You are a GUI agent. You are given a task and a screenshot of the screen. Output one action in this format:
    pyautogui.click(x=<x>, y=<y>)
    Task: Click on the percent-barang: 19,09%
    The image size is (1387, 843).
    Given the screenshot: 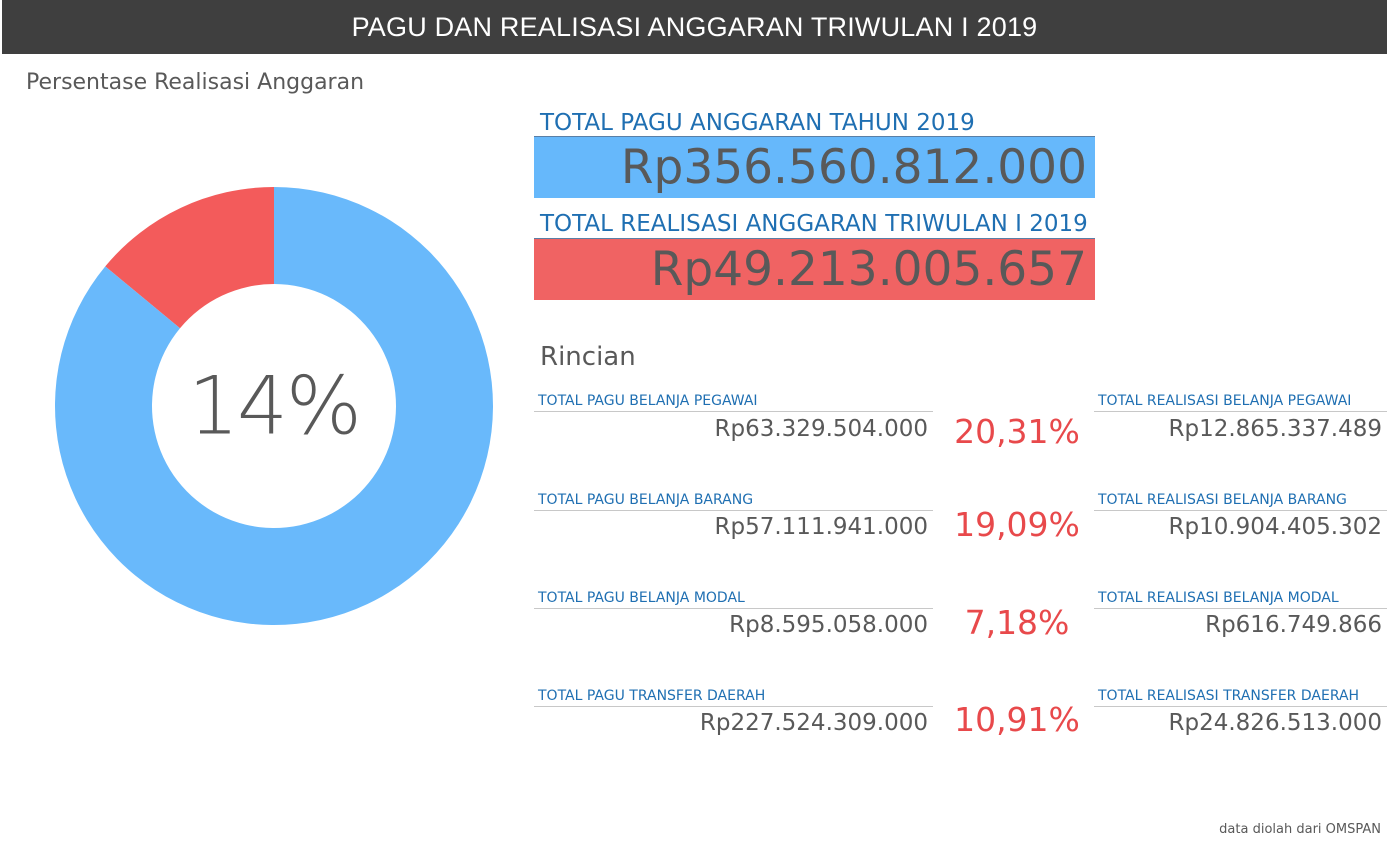 What is the action you would take?
    pyautogui.click(x=1017, y=524)
    